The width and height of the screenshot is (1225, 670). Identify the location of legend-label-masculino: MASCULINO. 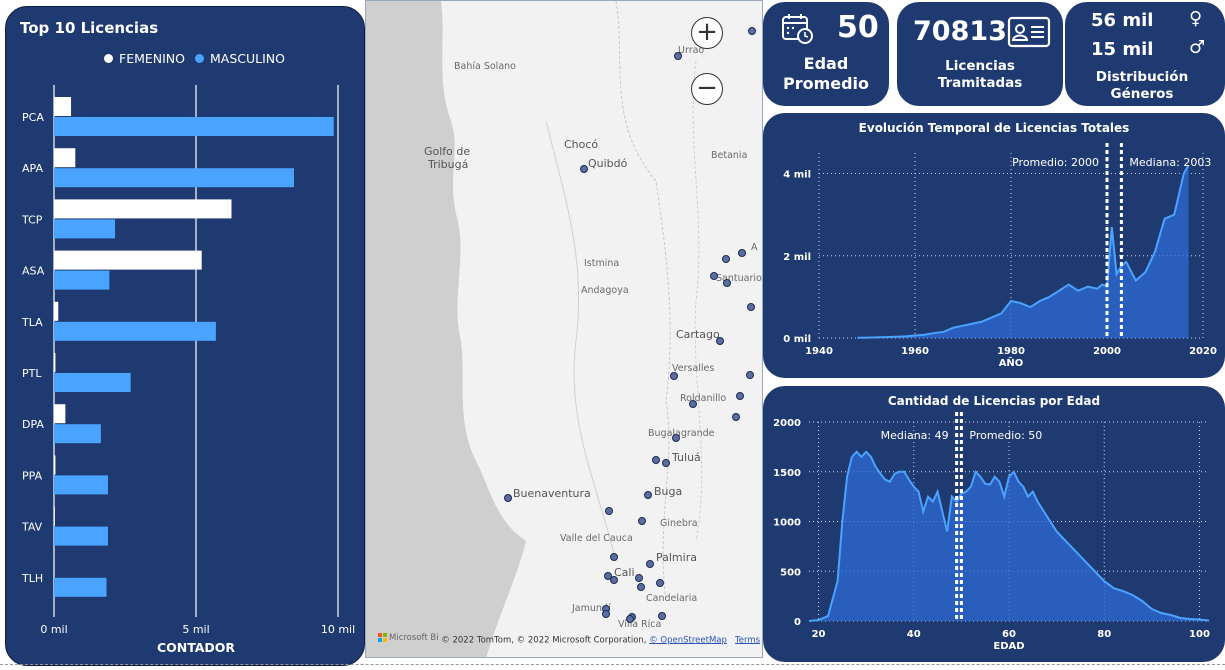
(247, 58).